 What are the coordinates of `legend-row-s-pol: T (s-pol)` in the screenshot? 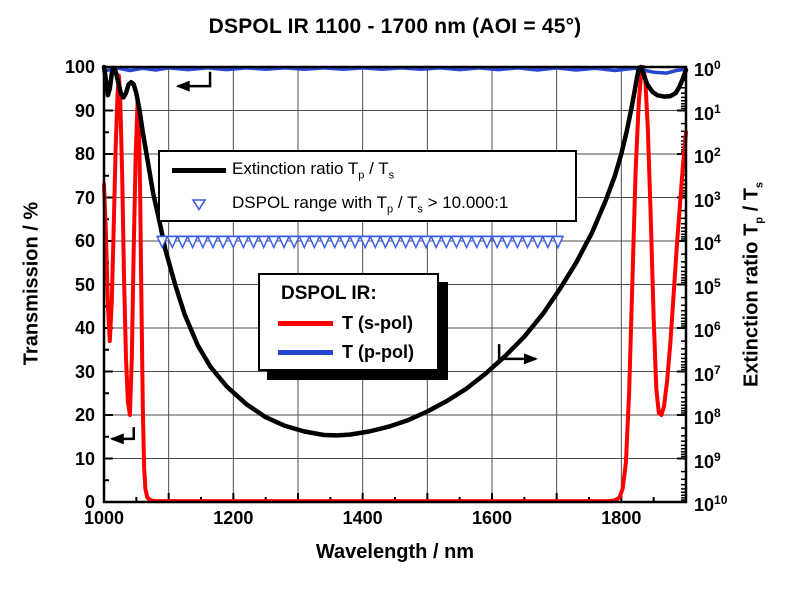 It's located at (357, 323).